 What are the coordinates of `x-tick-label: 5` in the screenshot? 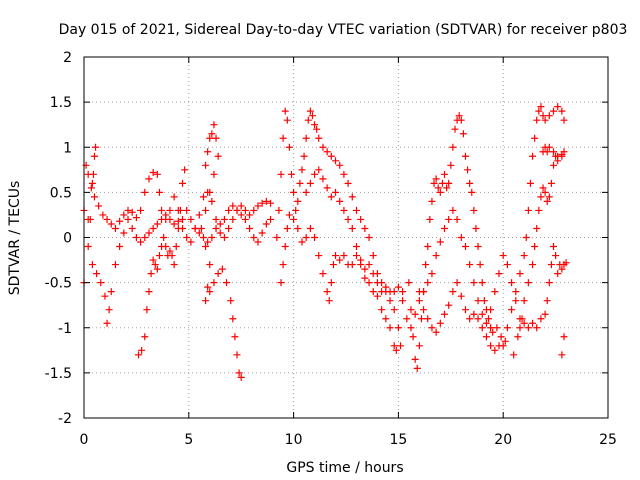 It's located at (188, 440).